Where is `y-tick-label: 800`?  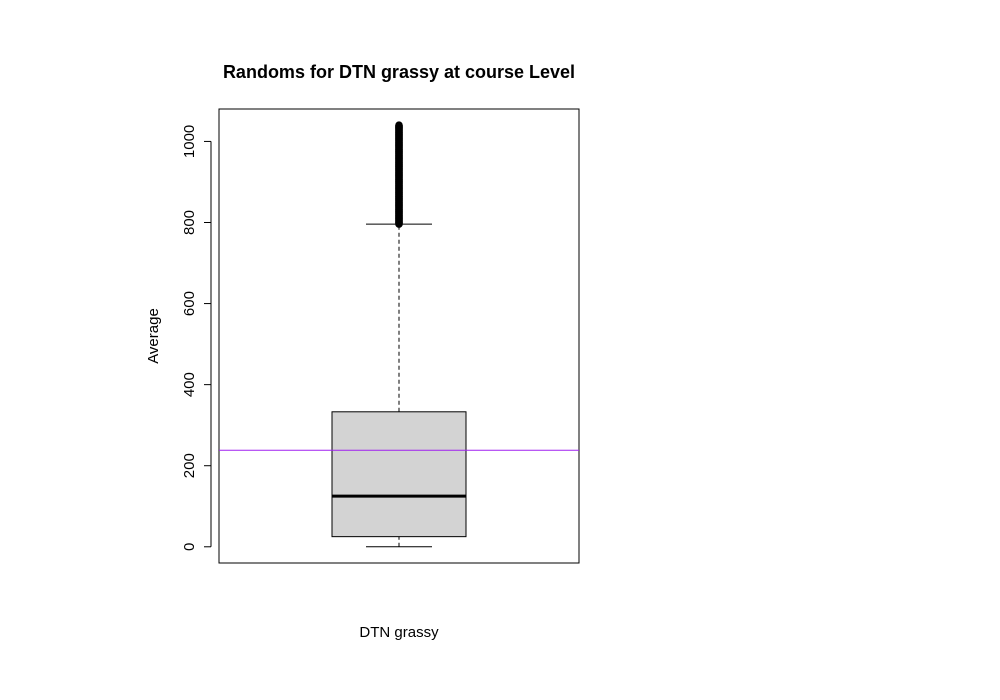 y-tick-label: 800 is located at coordinates (189, 222).